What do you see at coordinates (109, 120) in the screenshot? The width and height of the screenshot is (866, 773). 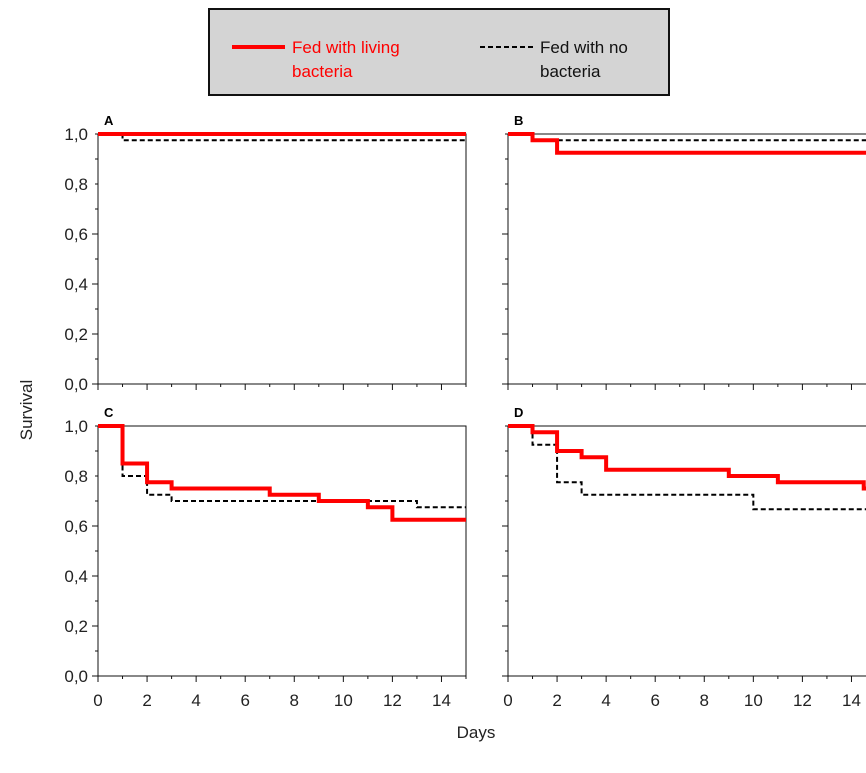 I see `panel-letter: A` at bounding box center [109, 120].